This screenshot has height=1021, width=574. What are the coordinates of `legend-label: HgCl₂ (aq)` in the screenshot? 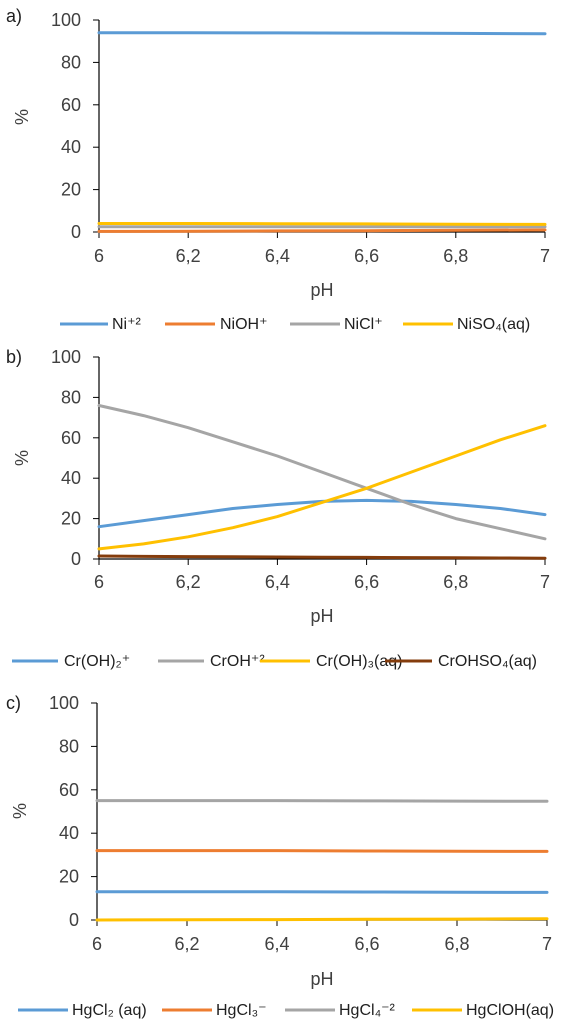 It's located at (109, 1010).